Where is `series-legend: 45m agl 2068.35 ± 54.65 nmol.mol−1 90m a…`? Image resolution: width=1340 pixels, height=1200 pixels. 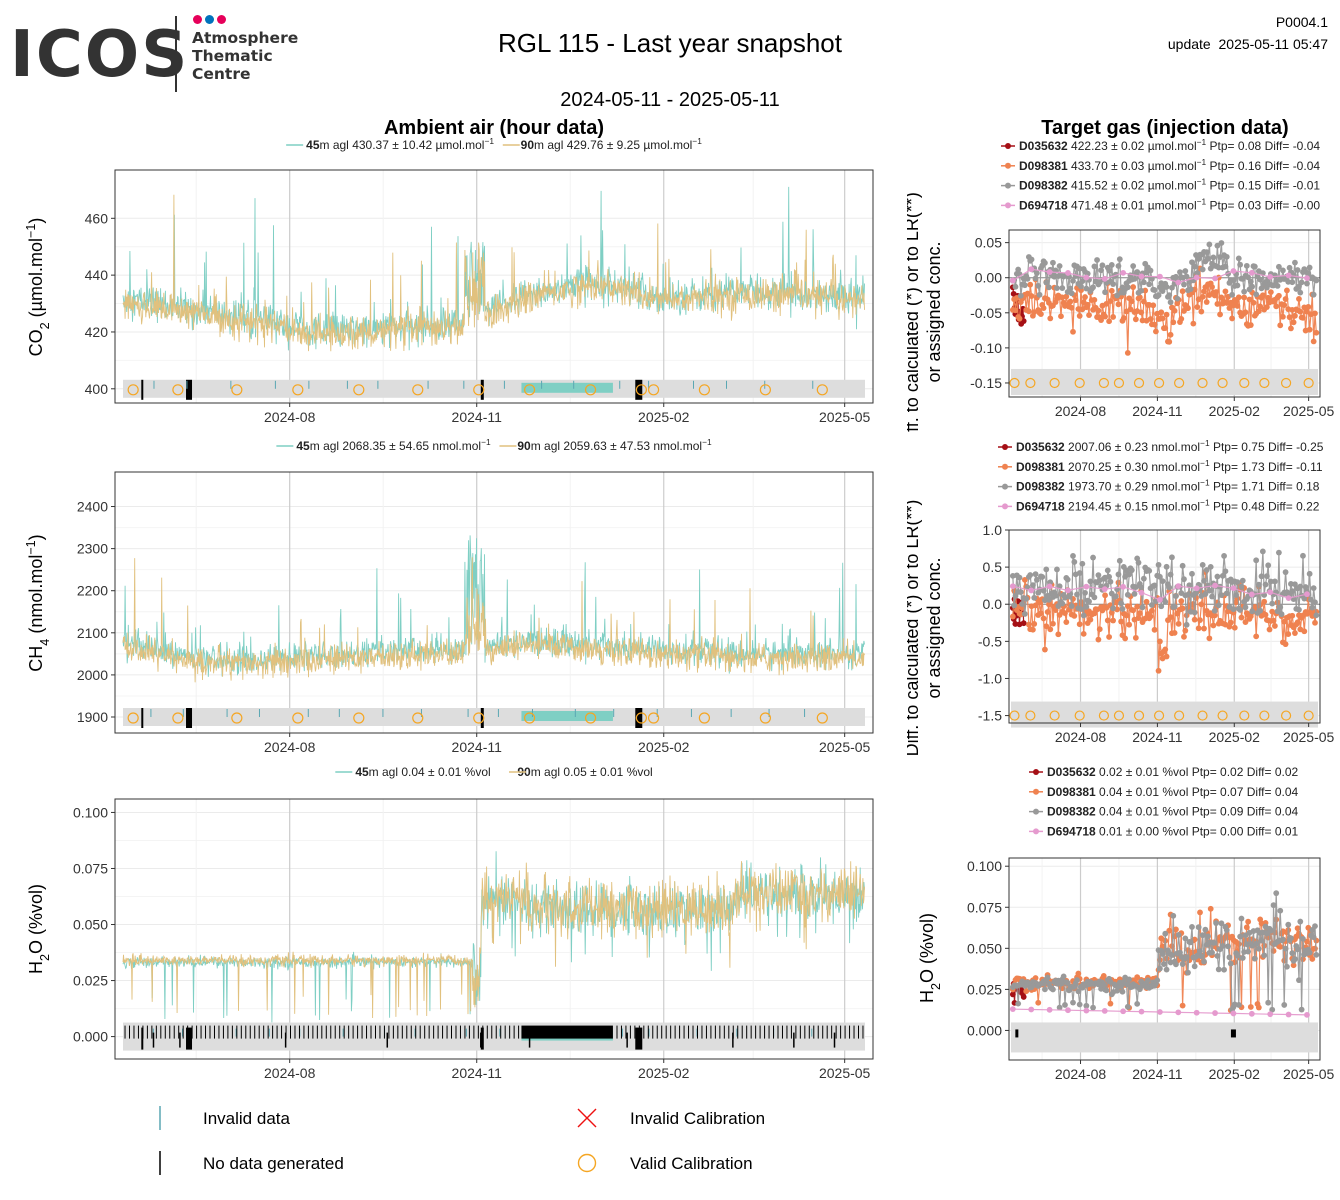
series-legend: 45m agl 2068.35 ± 54.65 nmol.mol−1 90m a… is located at coordinates (494, 445).